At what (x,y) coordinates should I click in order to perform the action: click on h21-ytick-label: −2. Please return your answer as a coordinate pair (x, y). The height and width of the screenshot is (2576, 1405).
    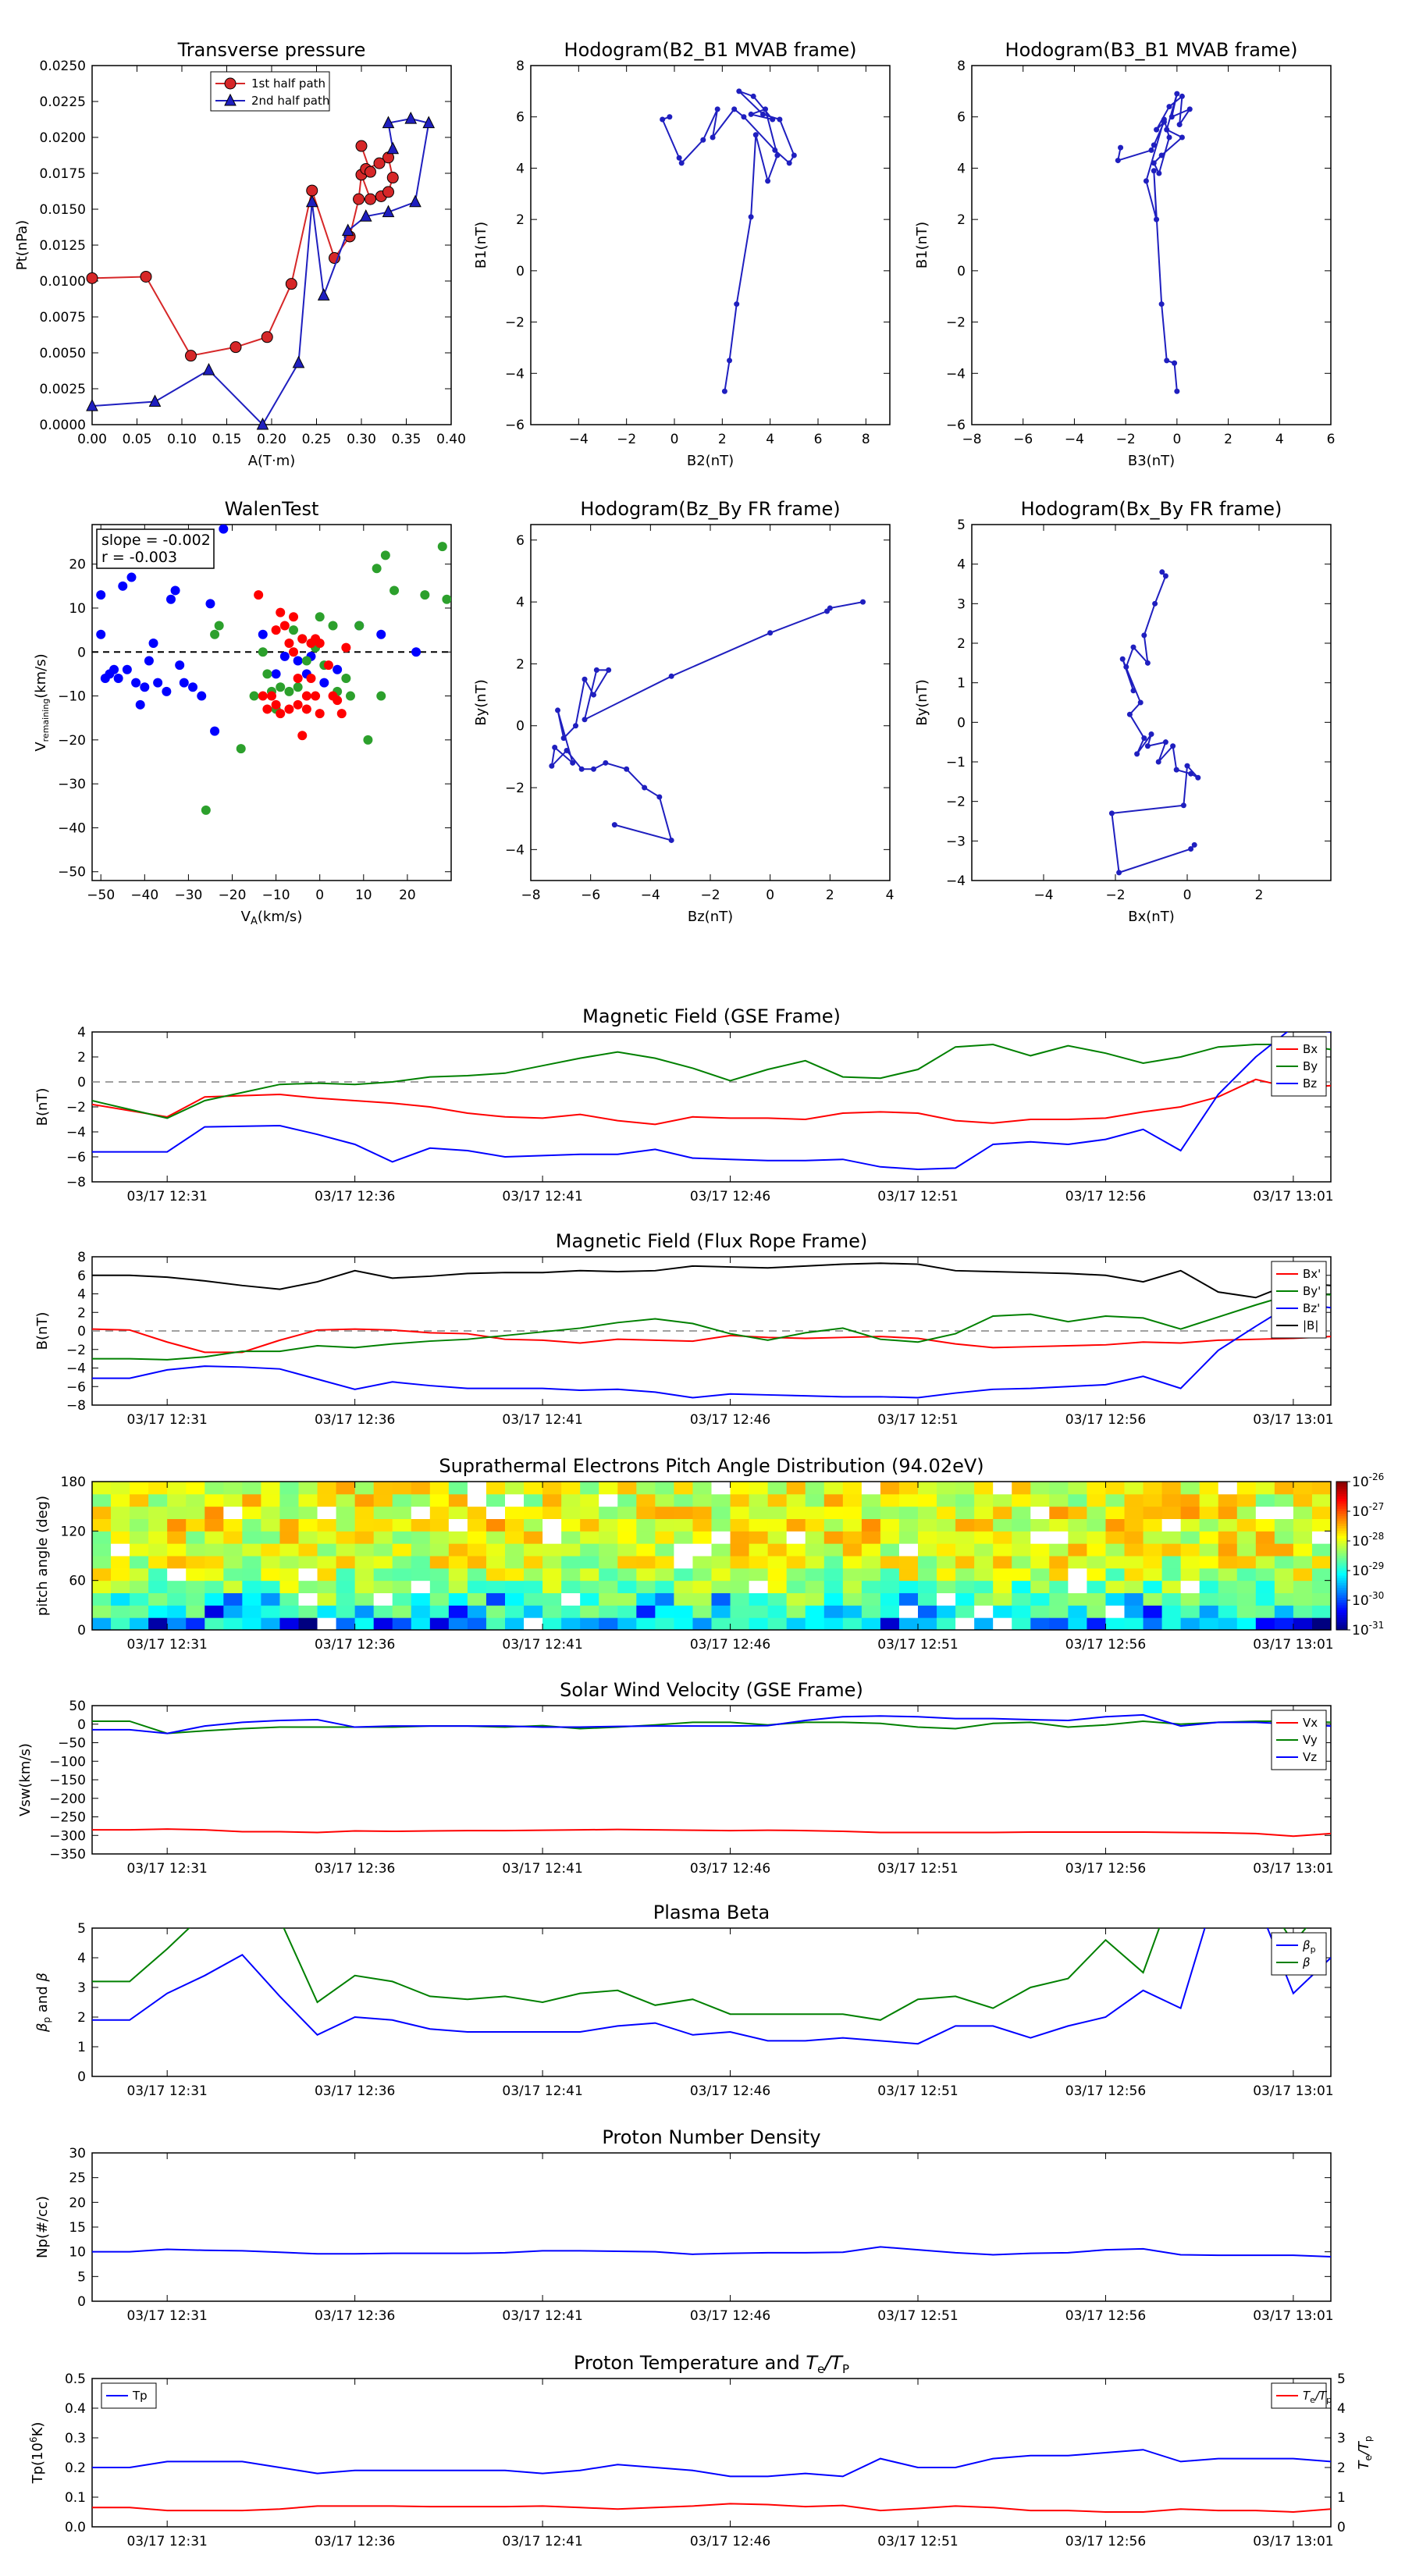
    Looking at the image, I should click on (515, 323).